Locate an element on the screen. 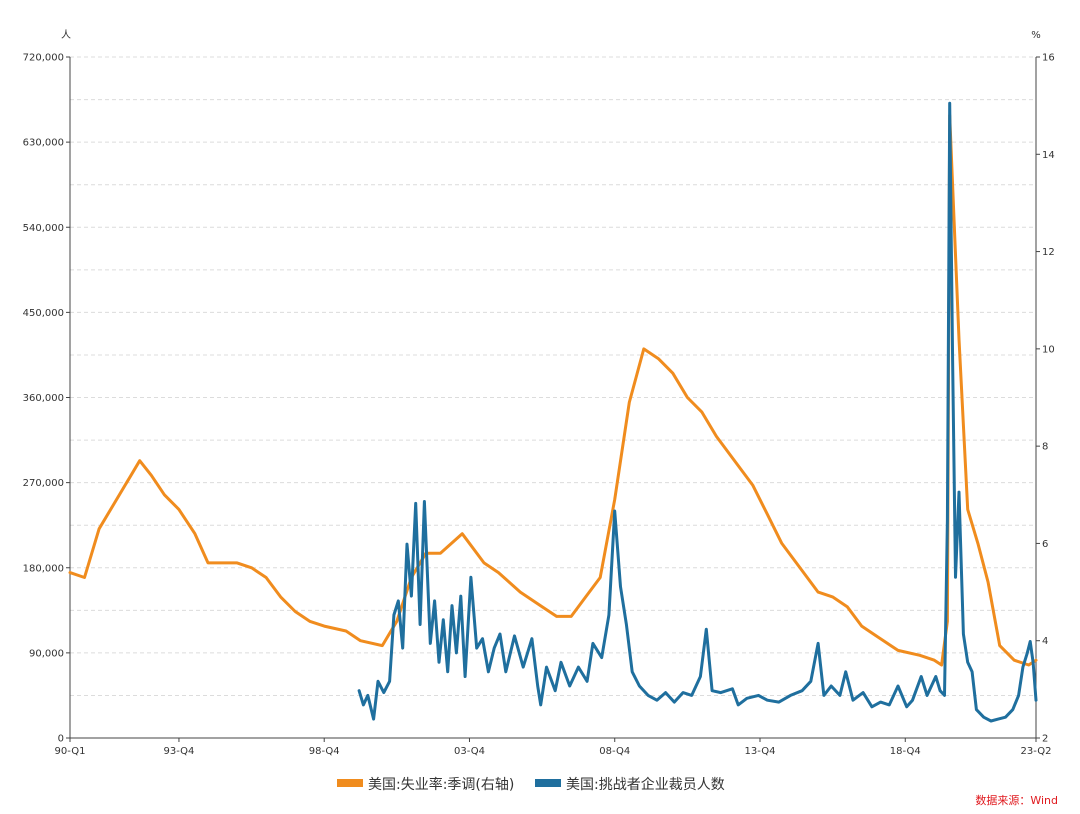  x-tick-label: 93-Q4 is located at coordinates (178, 751).